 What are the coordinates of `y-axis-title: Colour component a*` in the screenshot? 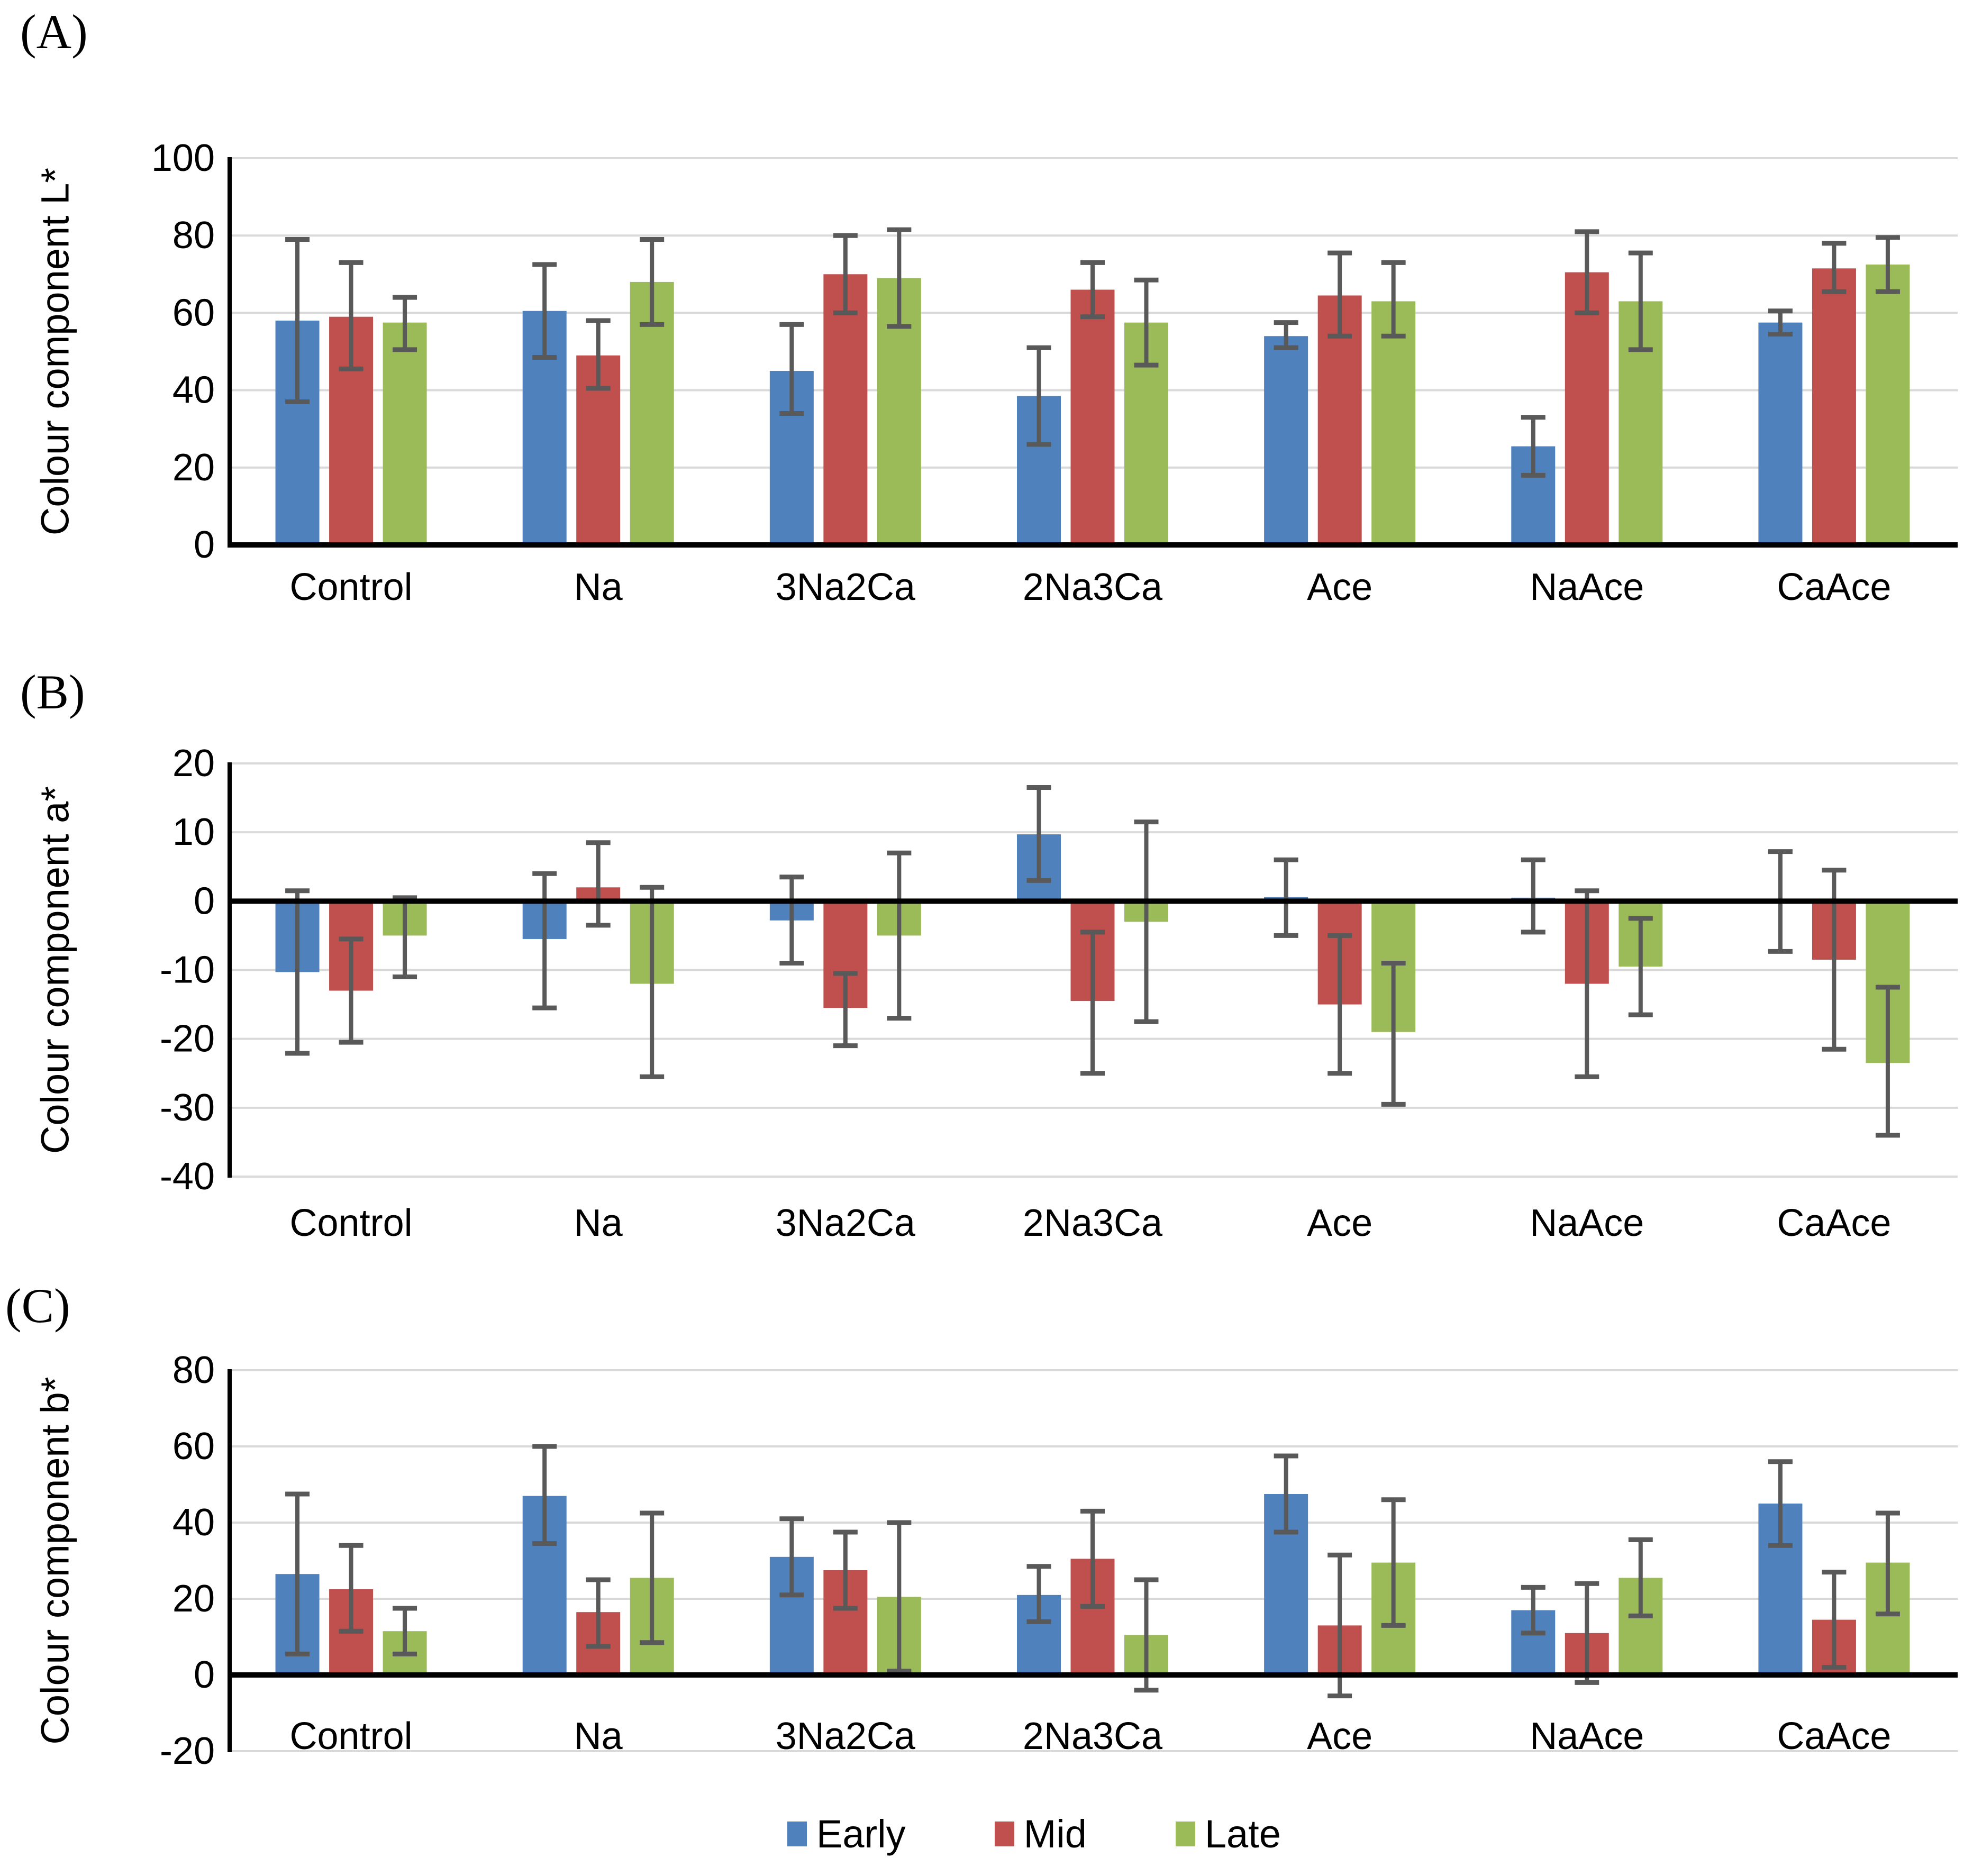 It's located at (55, 970).